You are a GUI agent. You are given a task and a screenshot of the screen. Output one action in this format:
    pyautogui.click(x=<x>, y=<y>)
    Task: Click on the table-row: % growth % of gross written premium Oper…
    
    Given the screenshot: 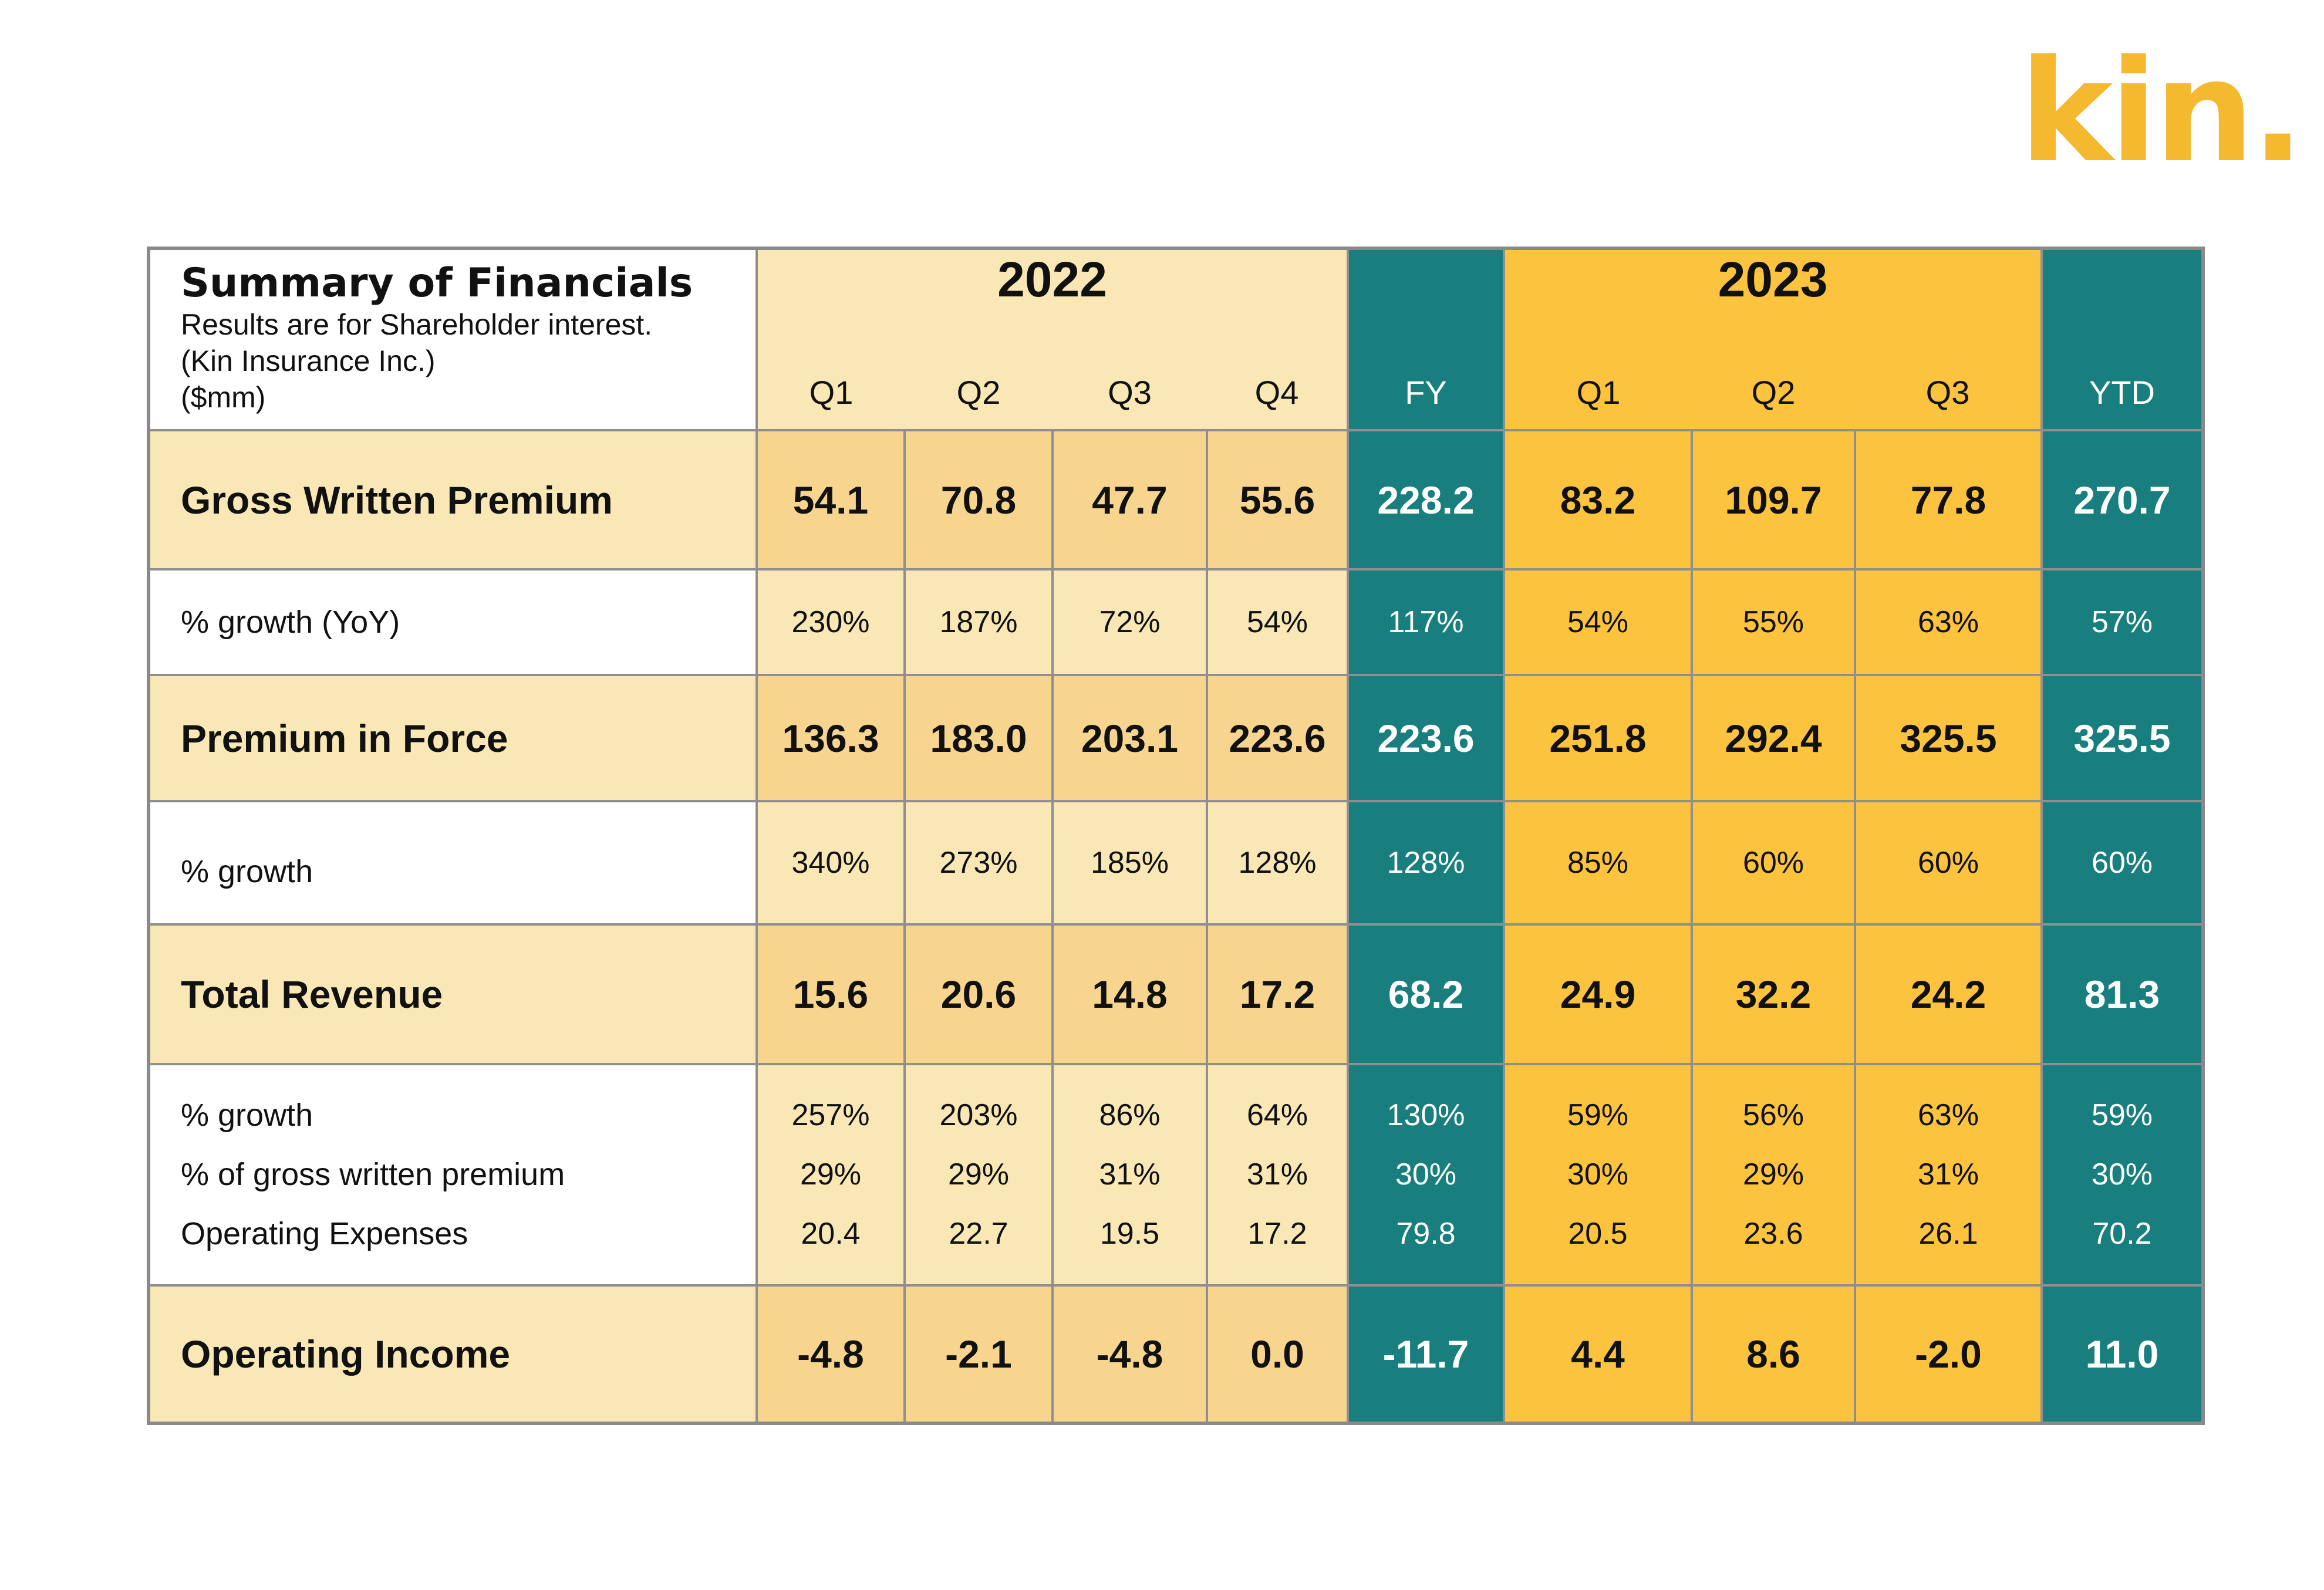 What is the action you would take?
    pyautogui.click(x=1175, y=1175)
    